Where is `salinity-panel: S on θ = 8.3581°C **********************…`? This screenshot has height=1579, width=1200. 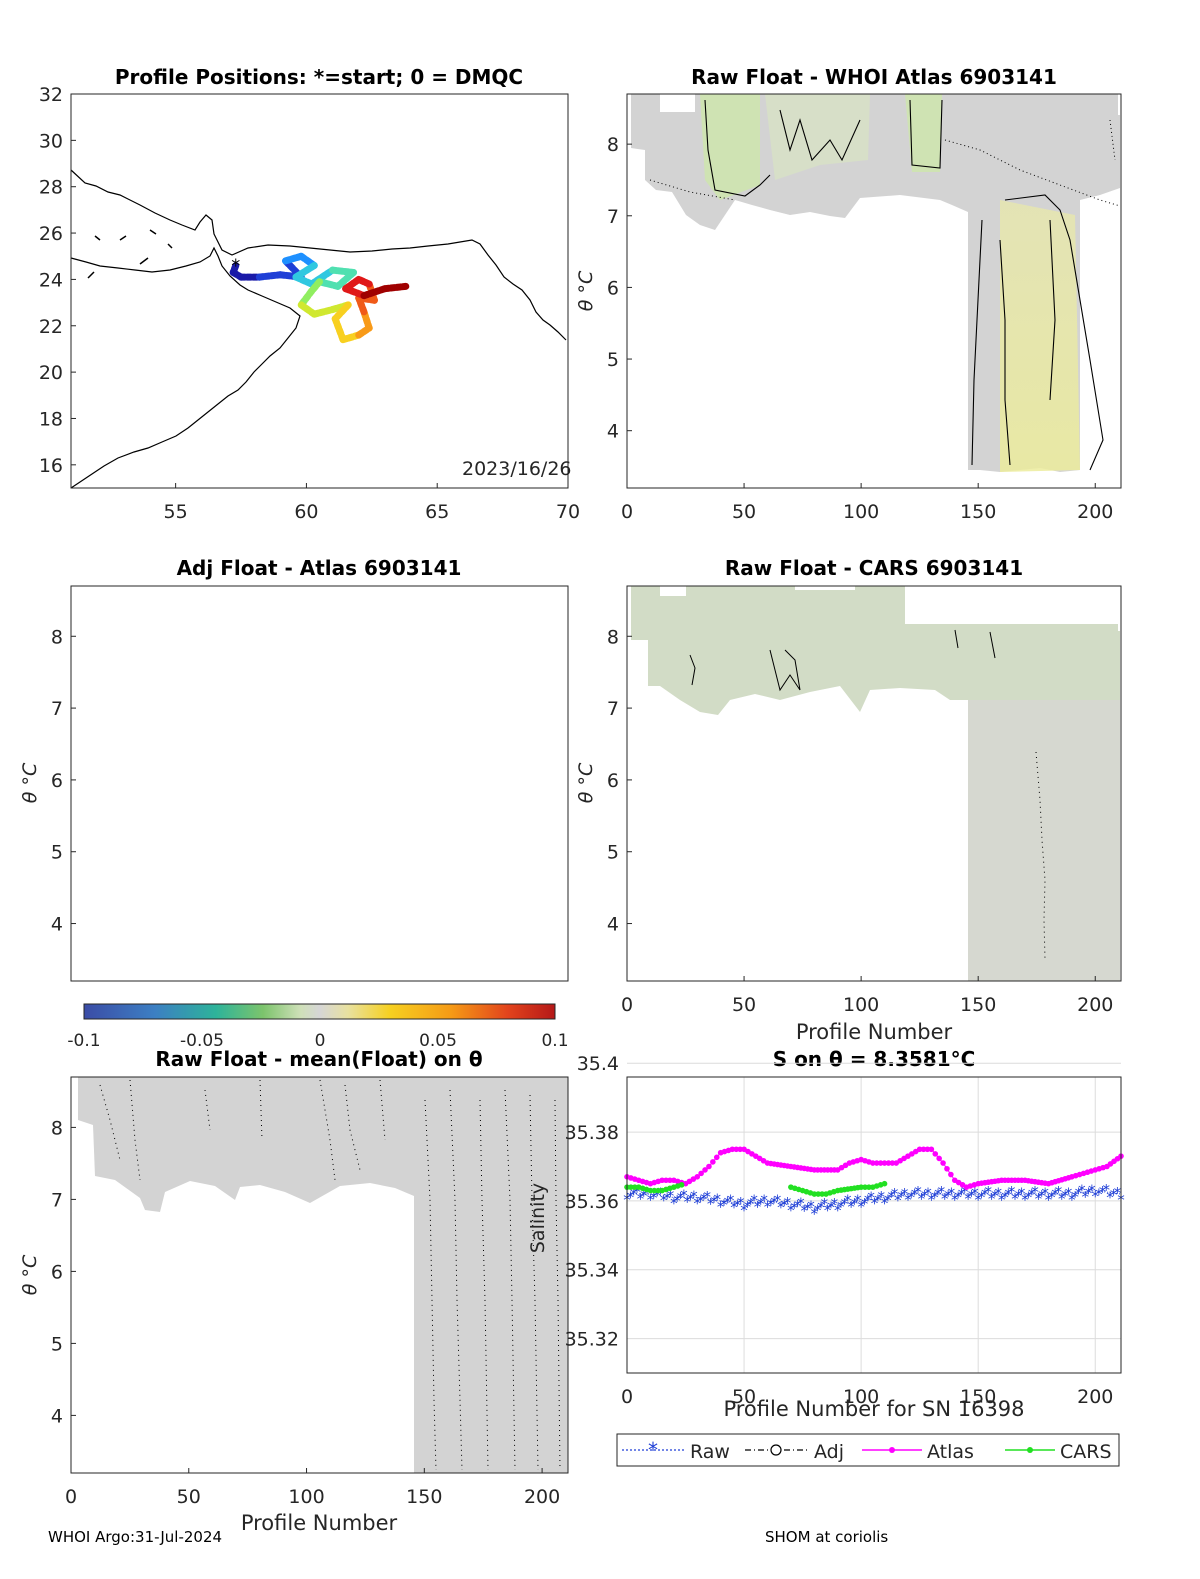
salinity-panel: S on θ = 8.3581°C **********************… is located at coordinates (826, 1257).